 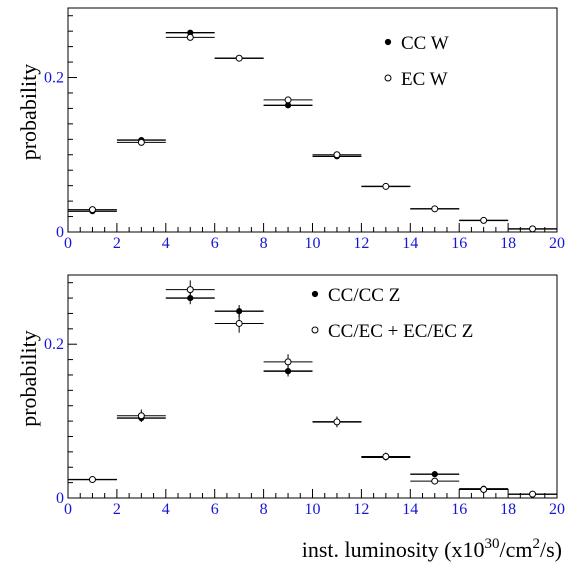 I want to click on x-axis-title-exponent-2: 2, so click(x=537, y=544).